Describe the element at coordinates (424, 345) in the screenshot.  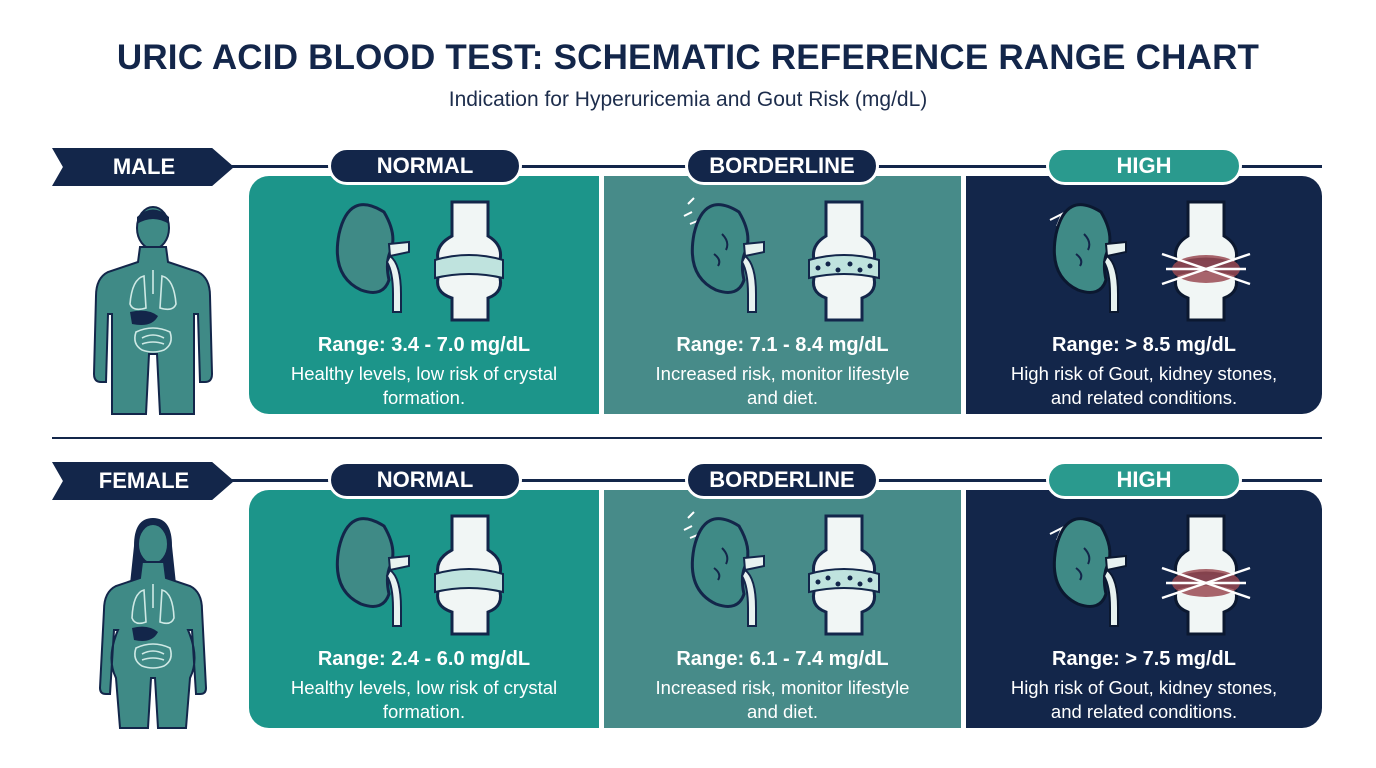
I see `range-text: Range: 3.4 - 7.0 mg/dL` at that location.